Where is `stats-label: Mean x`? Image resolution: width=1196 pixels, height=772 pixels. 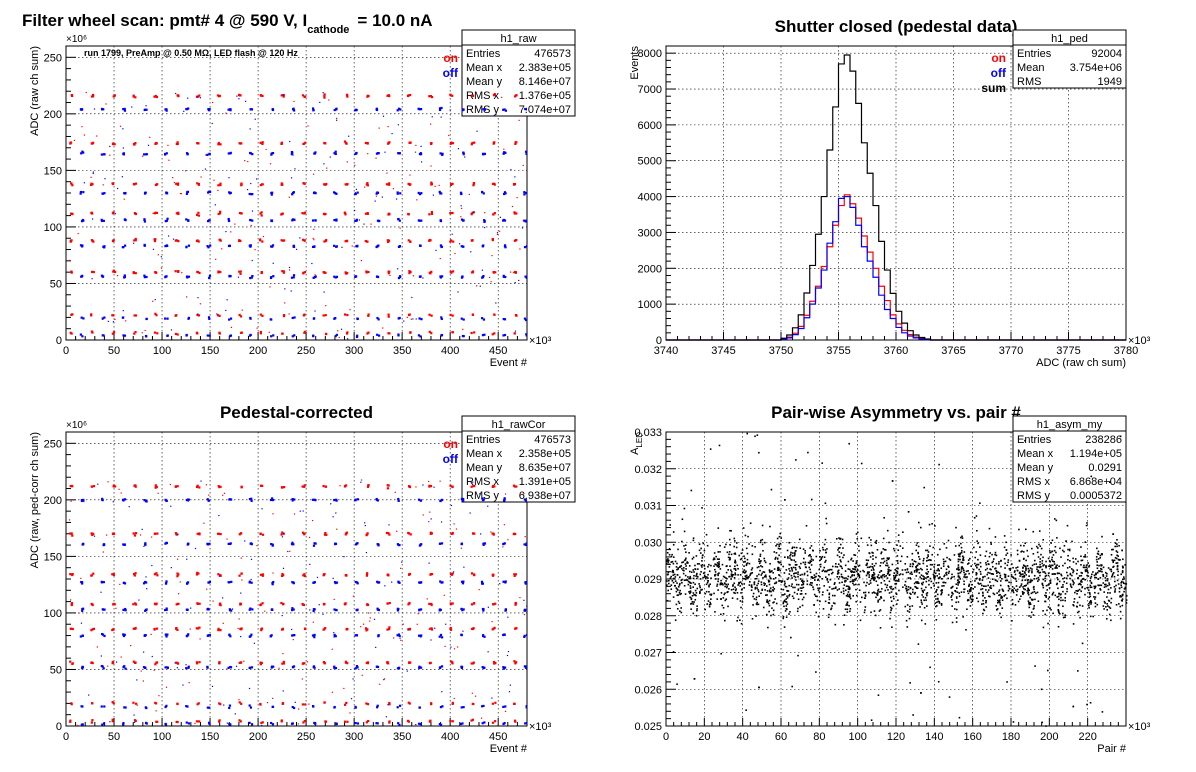 stats-label: Mean x is located at coordinates (484, 454).